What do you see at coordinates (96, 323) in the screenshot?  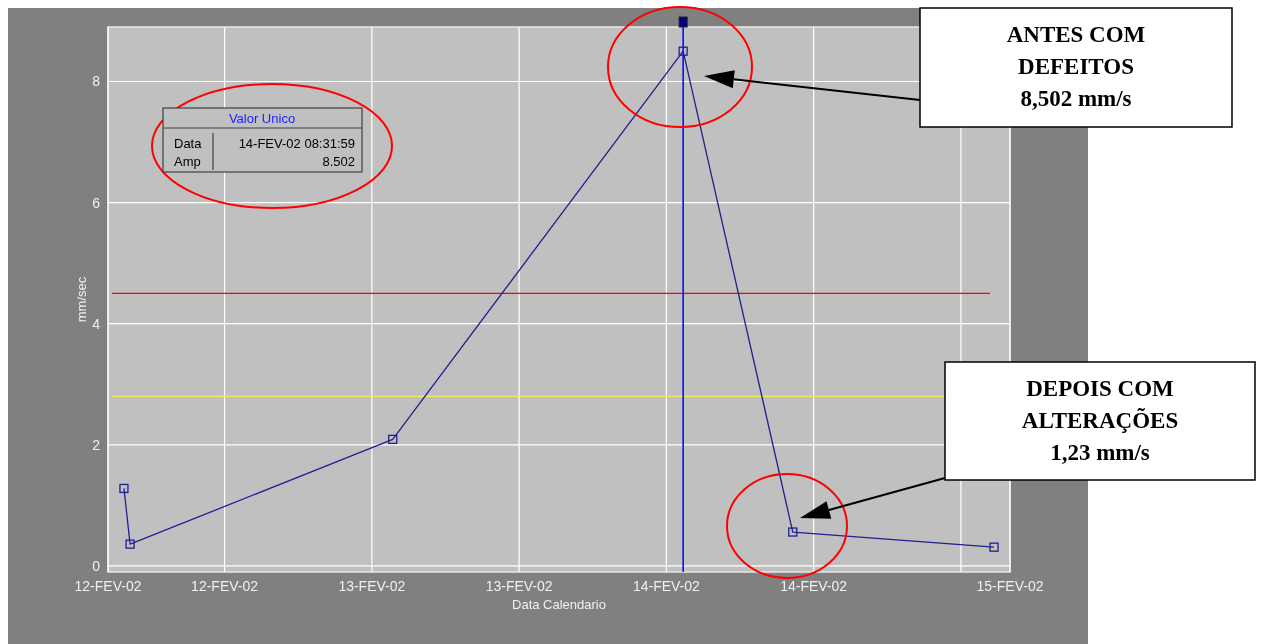 I see `y-tick-label: 4` at bounding box center [96, 323].